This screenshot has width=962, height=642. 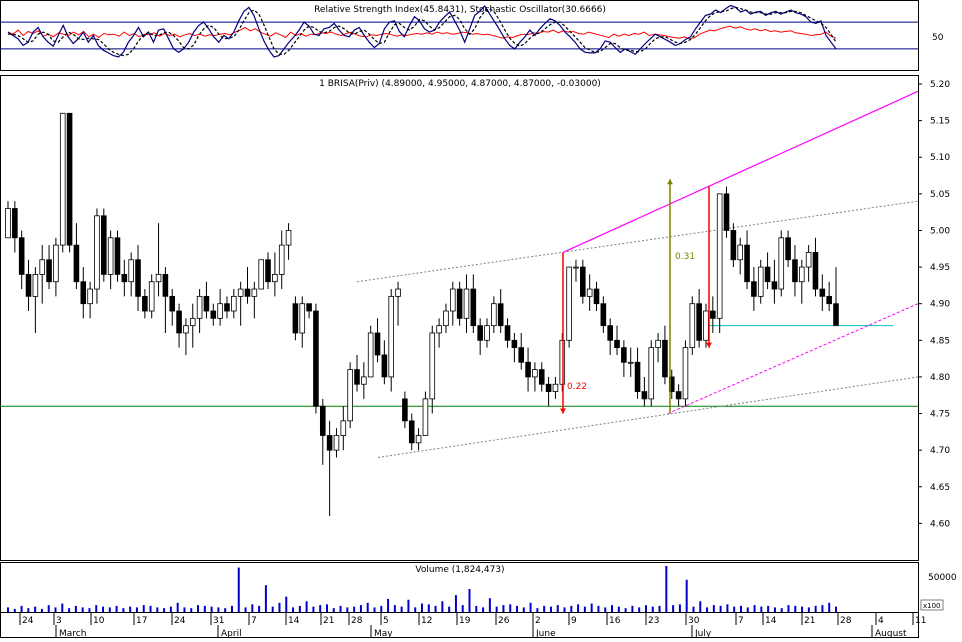 I want to click on oscillator-y-tick: 50, so click(x=938, y=38).